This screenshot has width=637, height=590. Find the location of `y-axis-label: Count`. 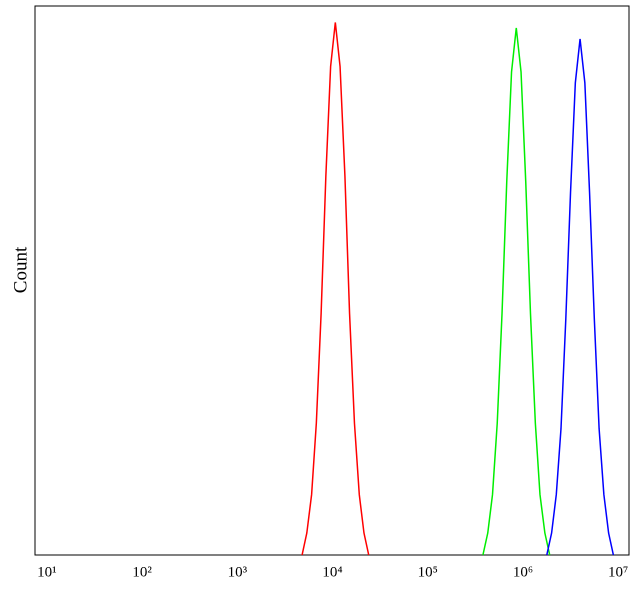

y-axis-label: Count is located at coordinates (20, 269).